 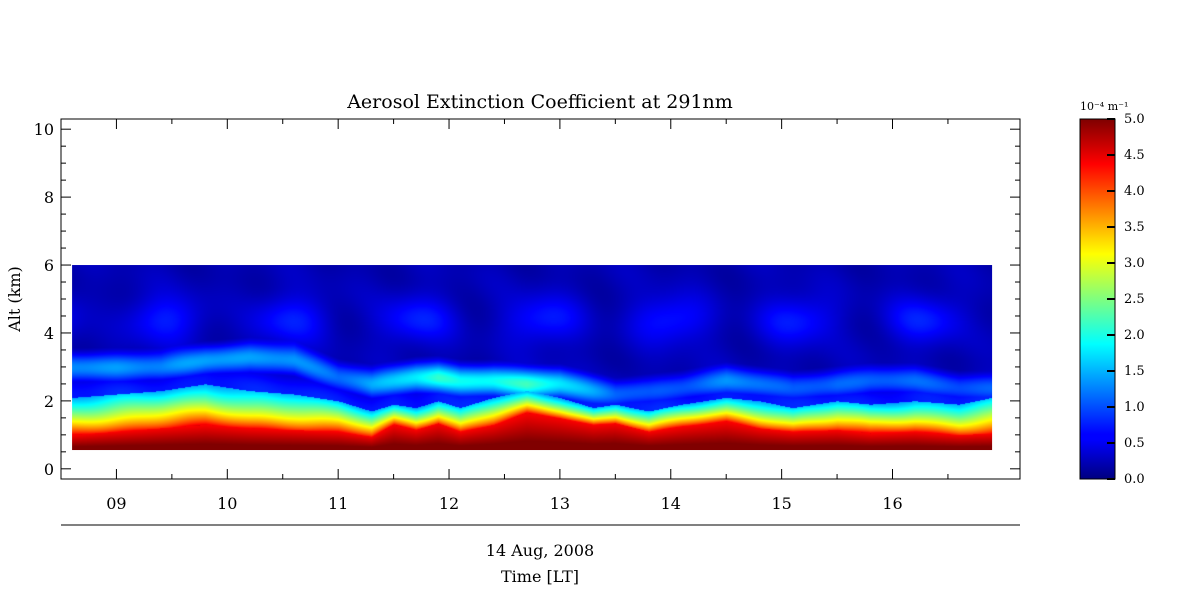 I want to click on colorbar-ticks: 0.0 0.5 1.0 1.5 2.0 2.5 3.0 3.5 4.0 4.5 5.0, so click(x=1126, y=299).